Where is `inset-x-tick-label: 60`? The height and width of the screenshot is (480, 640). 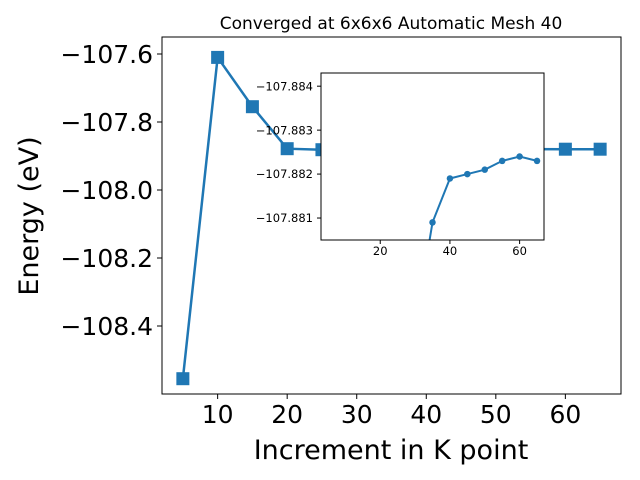 inset-x-tick-label: 60 is located at coordinates (519, 251).